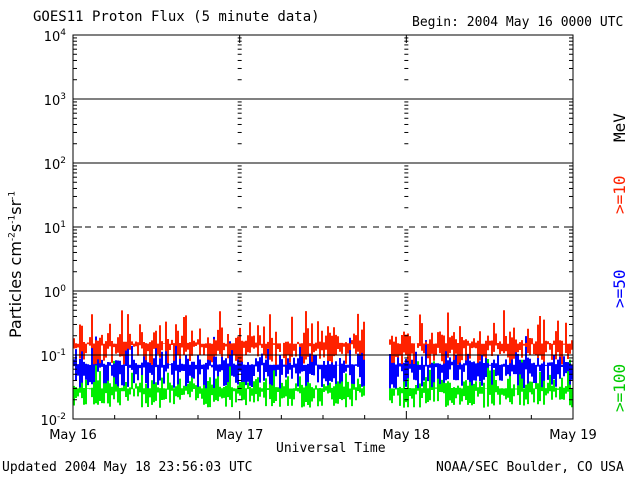  What do you see at coordinates (331, 448) in the screenshot?
I see `x-axis-title: Universal Time` at bounding box center [331, 448].